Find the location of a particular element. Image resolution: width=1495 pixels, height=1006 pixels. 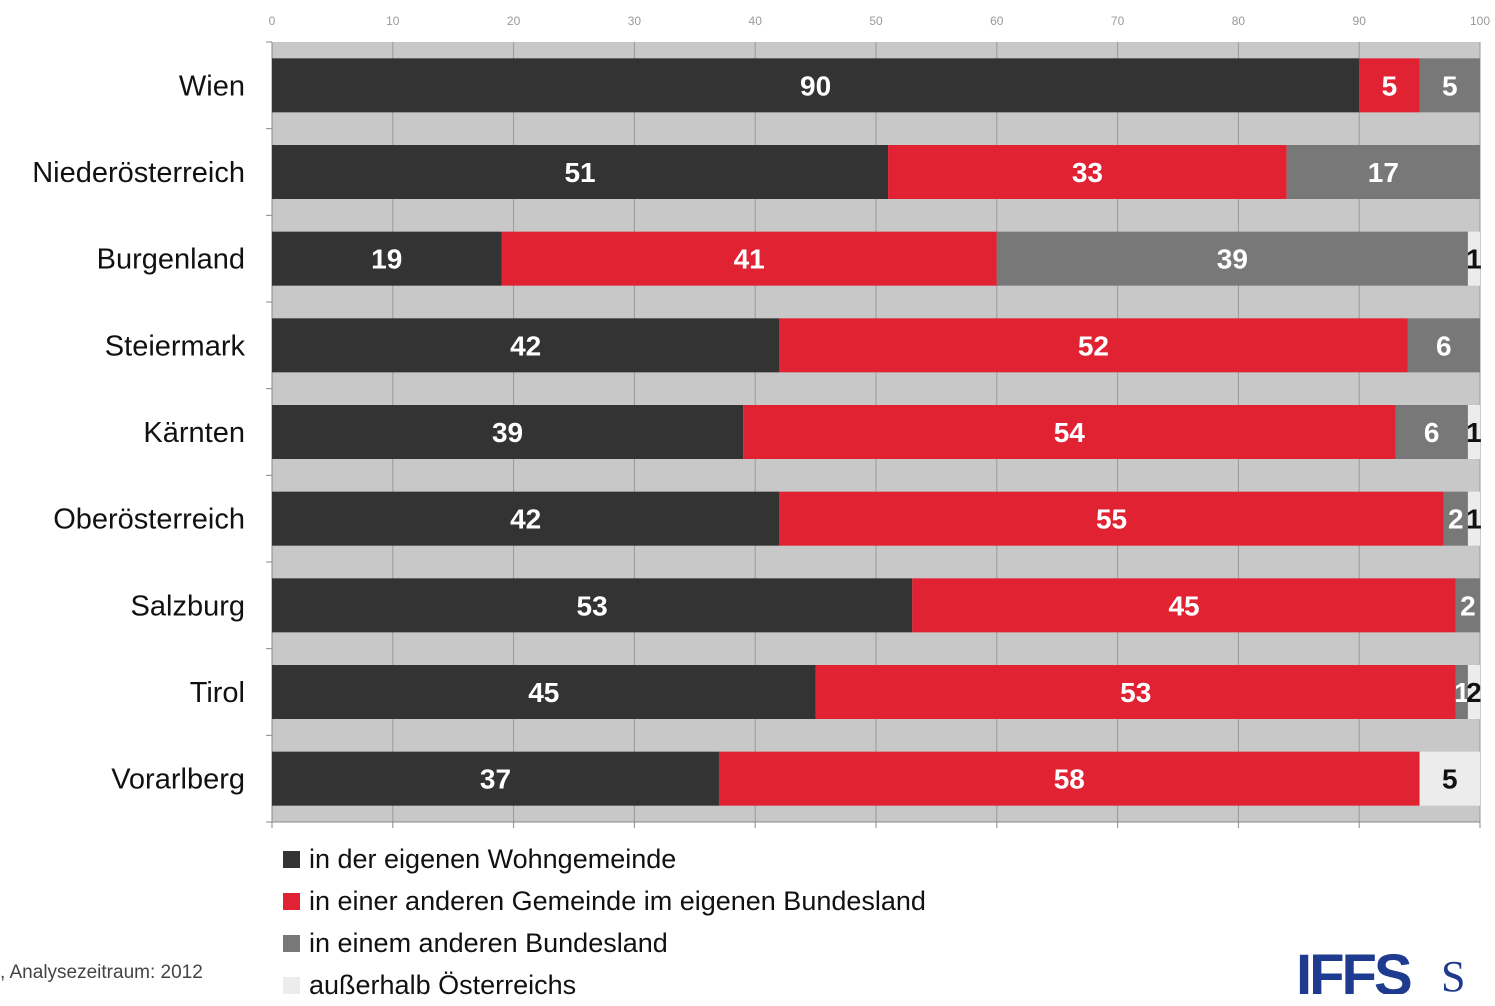

x-tick-label: 40 is located at coordinates (756, 21).